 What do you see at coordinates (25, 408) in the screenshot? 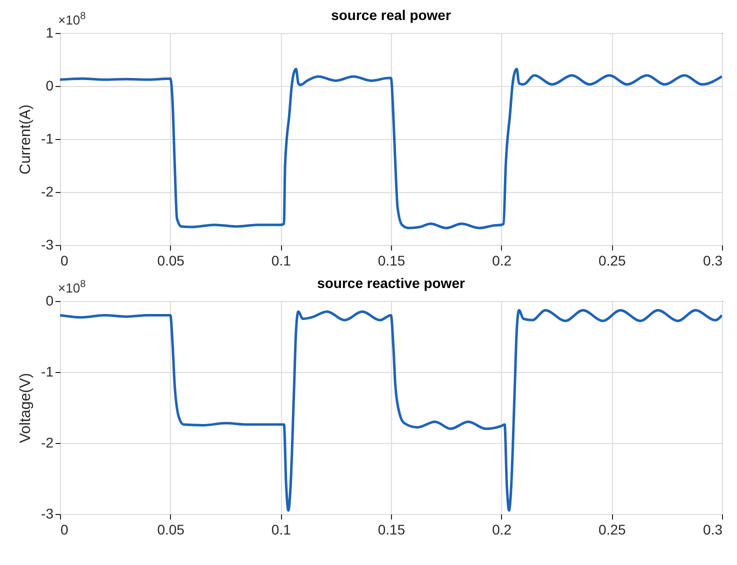
I see `y-axis-title: Voltage(V)` at bounding box center [25, 408].